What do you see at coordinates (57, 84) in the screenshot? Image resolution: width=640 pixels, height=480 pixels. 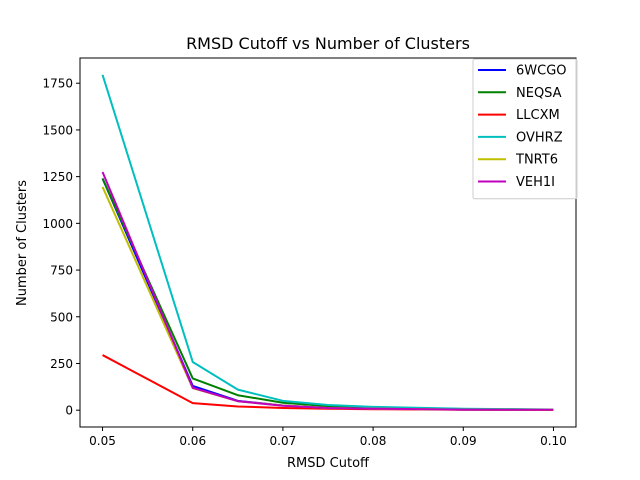 I see `y-tick-label: 1750` at bounding box center [57, 84].